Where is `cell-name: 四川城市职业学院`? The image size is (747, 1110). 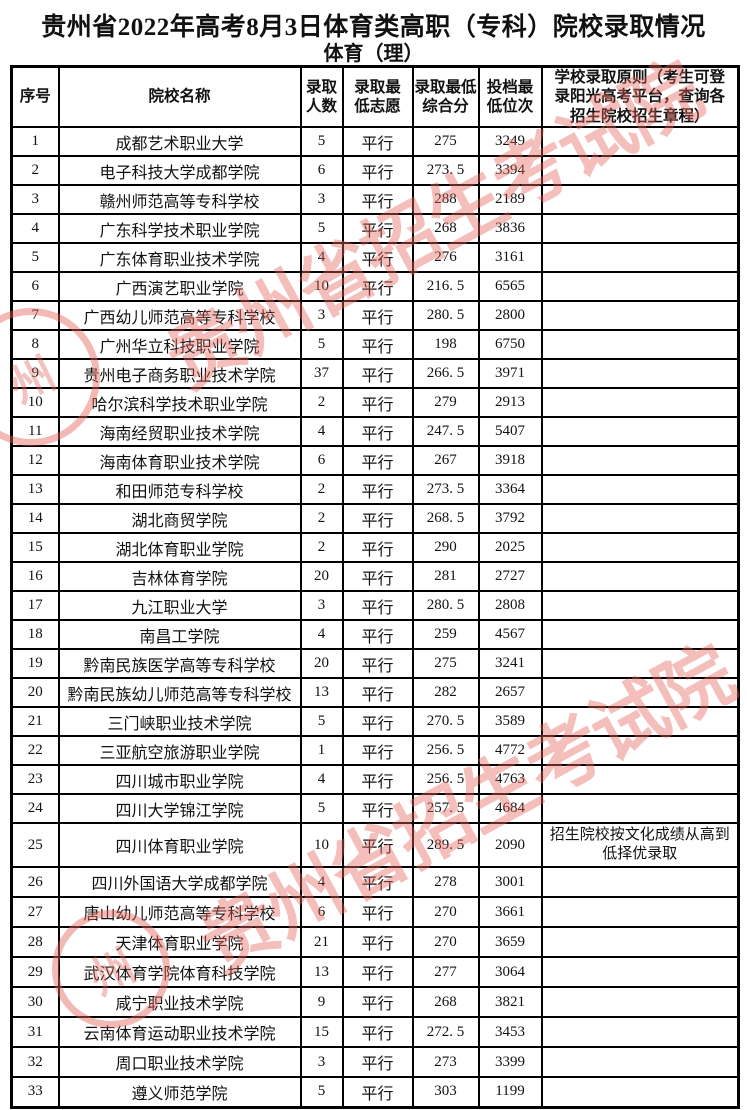
cell-name: 四川城市职业学院 is located at coordinates (179, 780).